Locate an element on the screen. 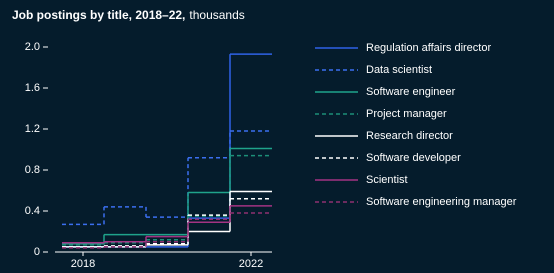  x-tick-label: 2018 is located at coordinates (83, 264).